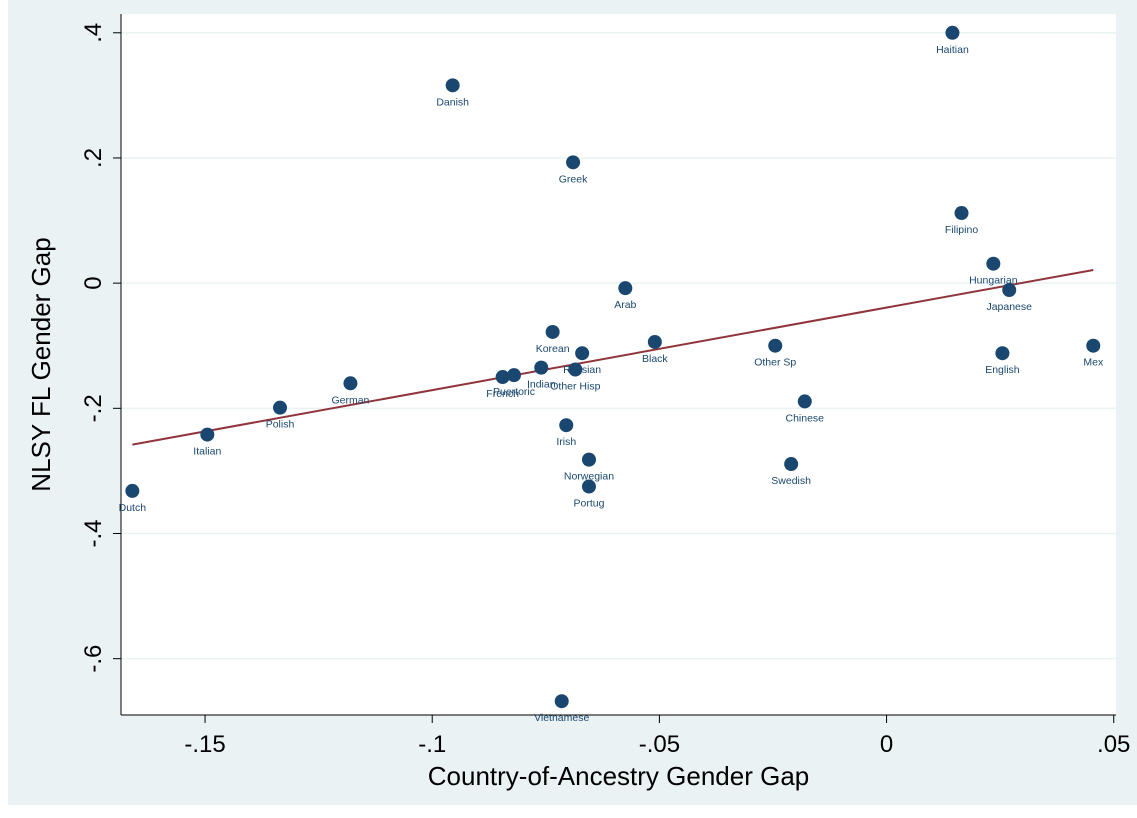  I want to click on data-point-label: Hungarian, so click(993, 281).